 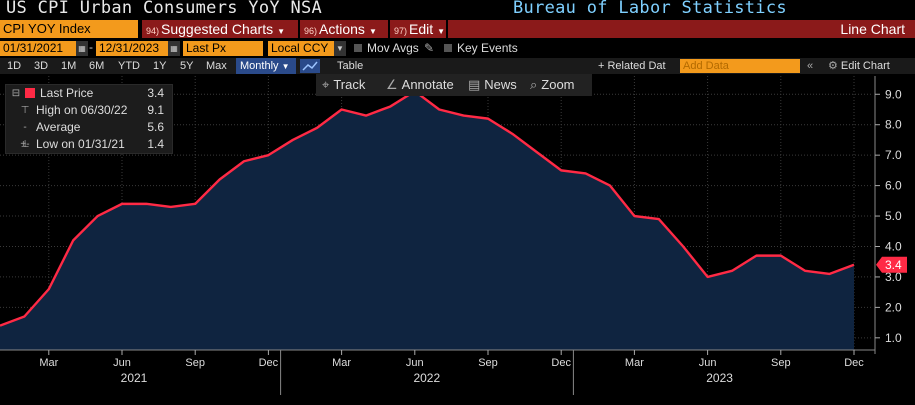 What do you see at coordinates (69, 66) in the screenshot?
I see `range-1m: 1M` at bounding box center [69, 66].